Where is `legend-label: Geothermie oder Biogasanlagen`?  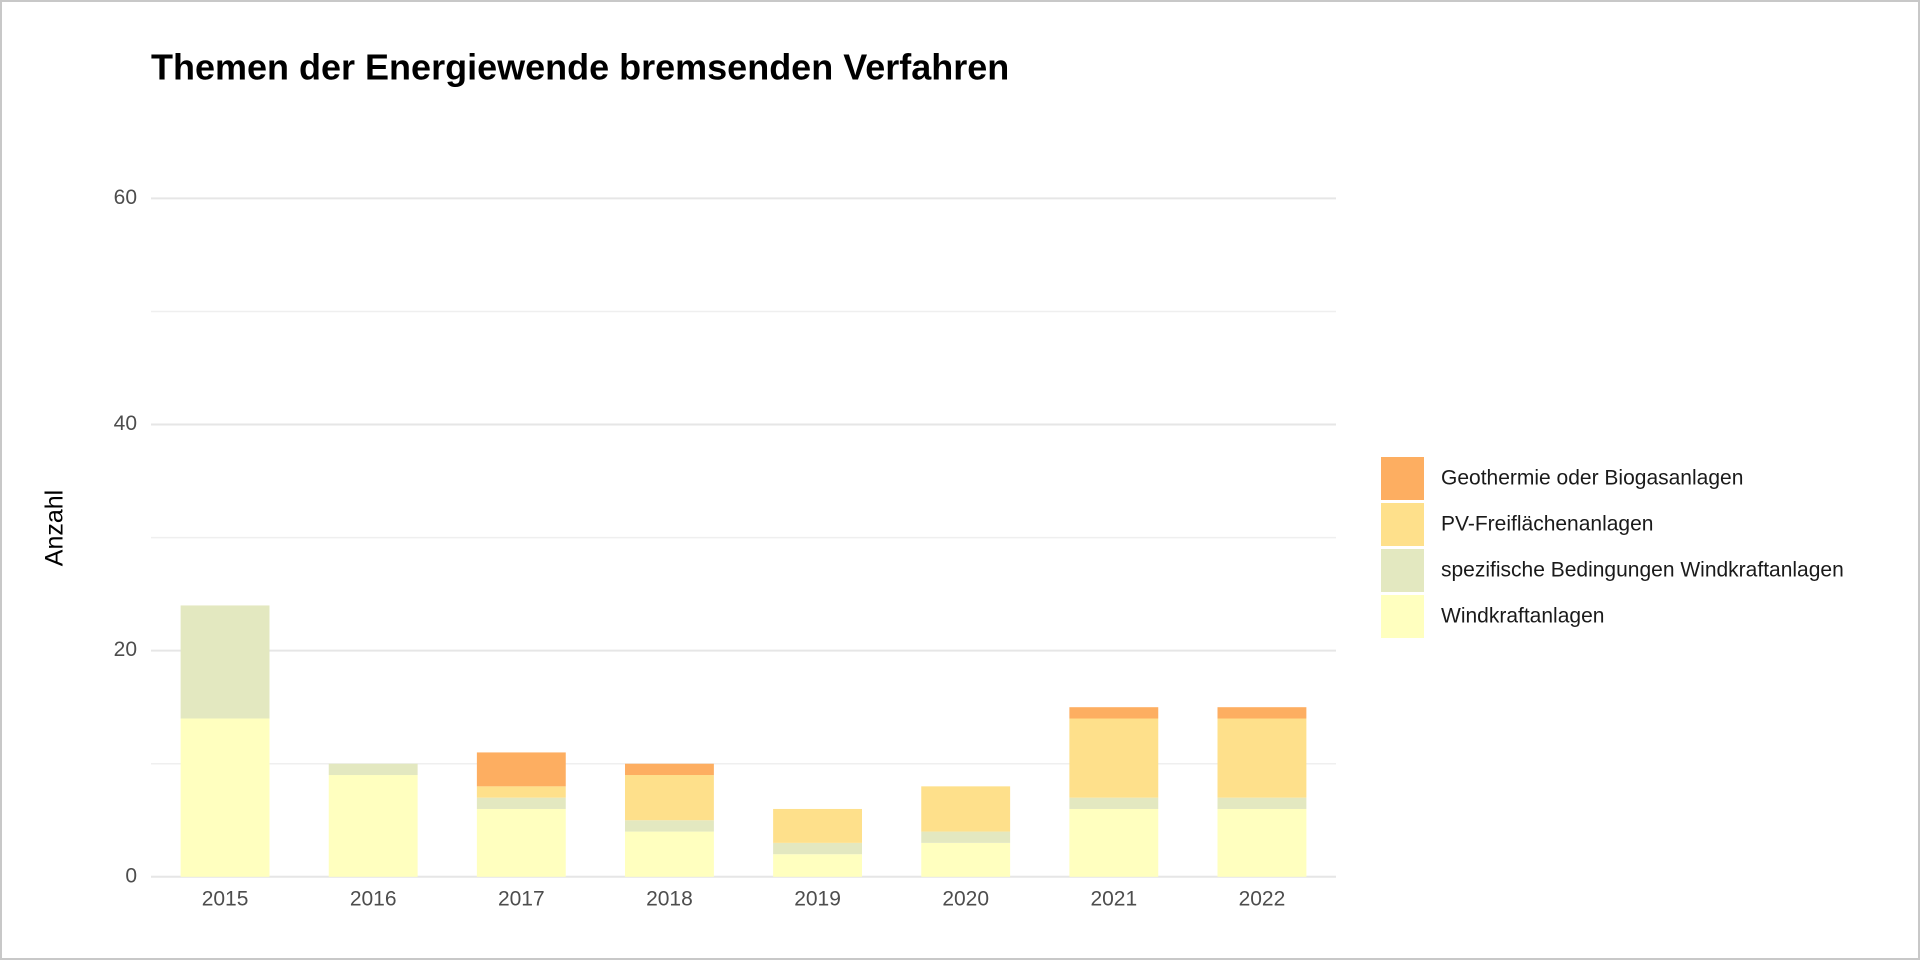
legend-label: Geothermie oder Biogasanlagen is located at coordinates (1592, 478).